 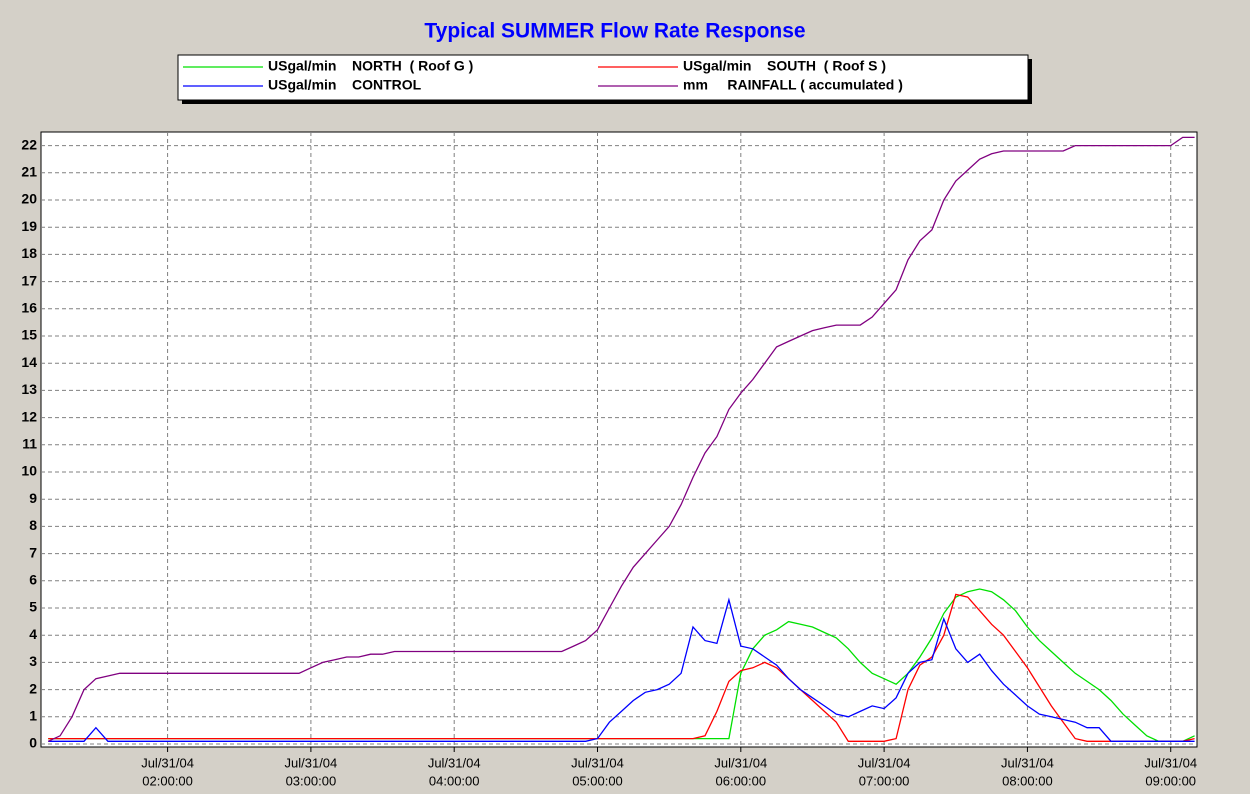 What do you see at coordinates (454, 780) in the screenshot?
I see `x-tick-label: 04:00:00` at bounding box center [454, 780].